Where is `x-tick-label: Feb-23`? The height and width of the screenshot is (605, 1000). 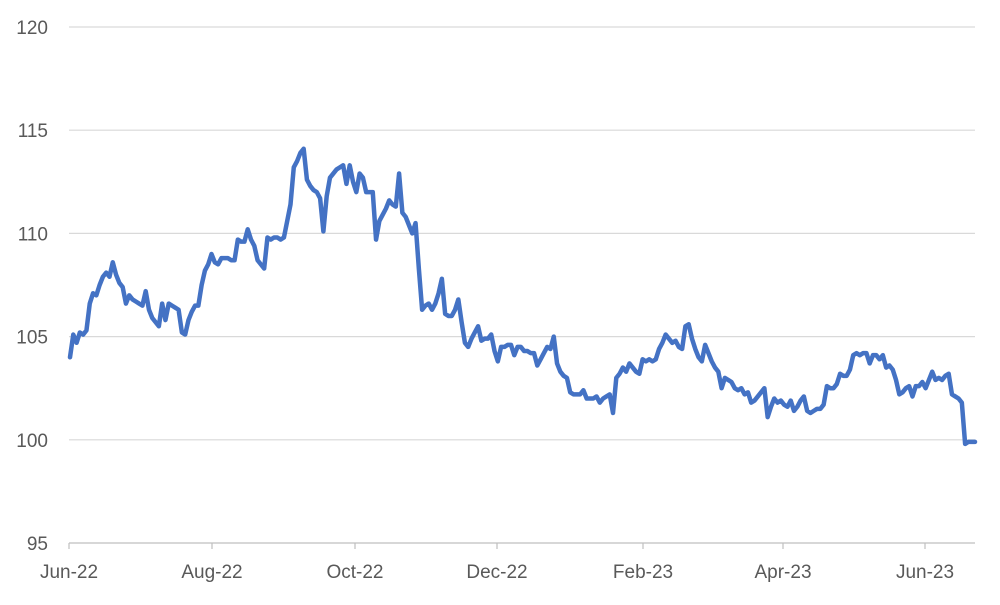
x-tick-label: Feb-23 is located at coordinates (643, 572).